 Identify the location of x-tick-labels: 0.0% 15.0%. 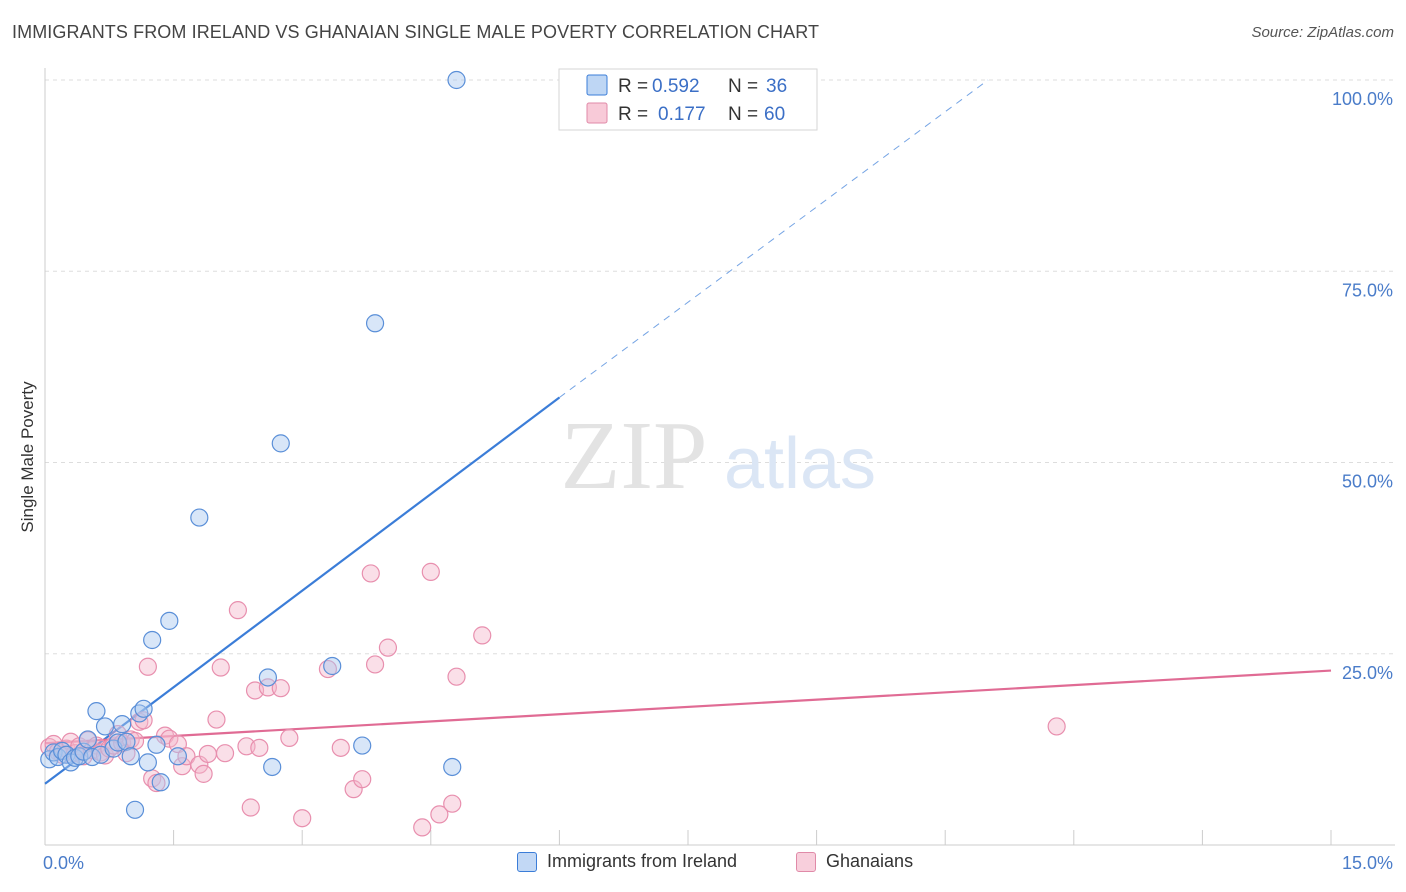
(718, 863).